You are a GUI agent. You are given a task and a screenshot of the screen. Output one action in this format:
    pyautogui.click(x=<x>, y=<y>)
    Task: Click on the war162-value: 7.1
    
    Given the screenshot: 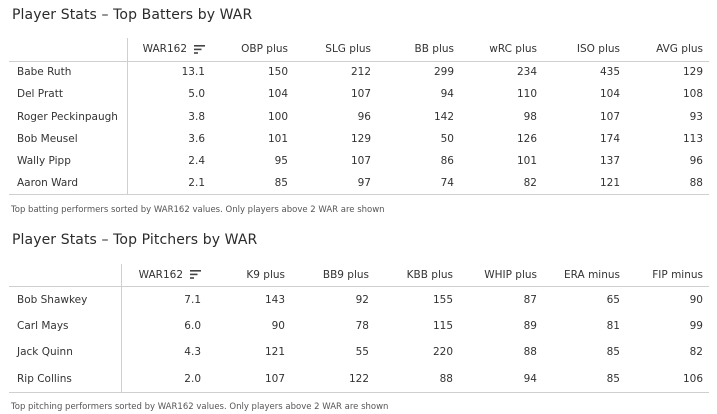 What is the action you would take?
    pyautogui.click(x=164, y=299)
    